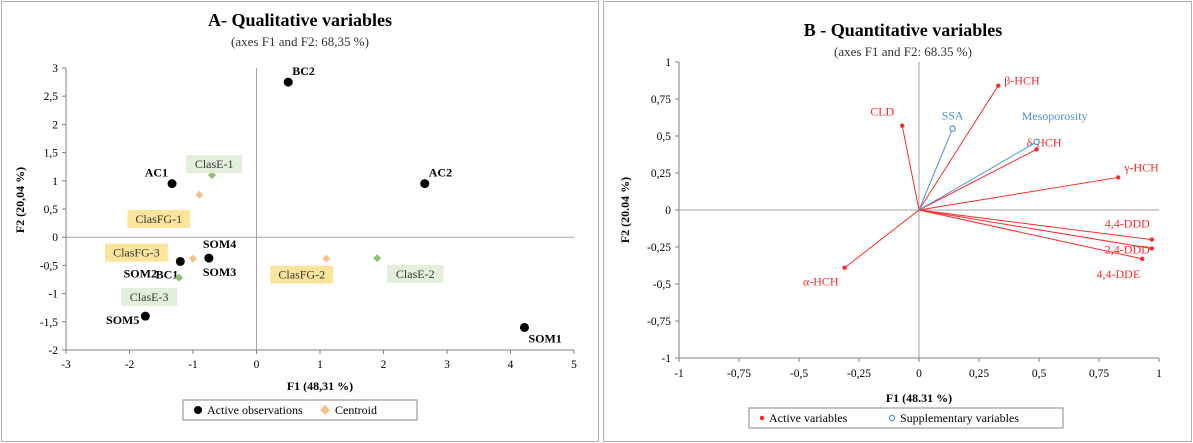  Describe the element at coordinates (55, 182) in the screenshot. I see `chart-a-ytick-label: 1` at that location.